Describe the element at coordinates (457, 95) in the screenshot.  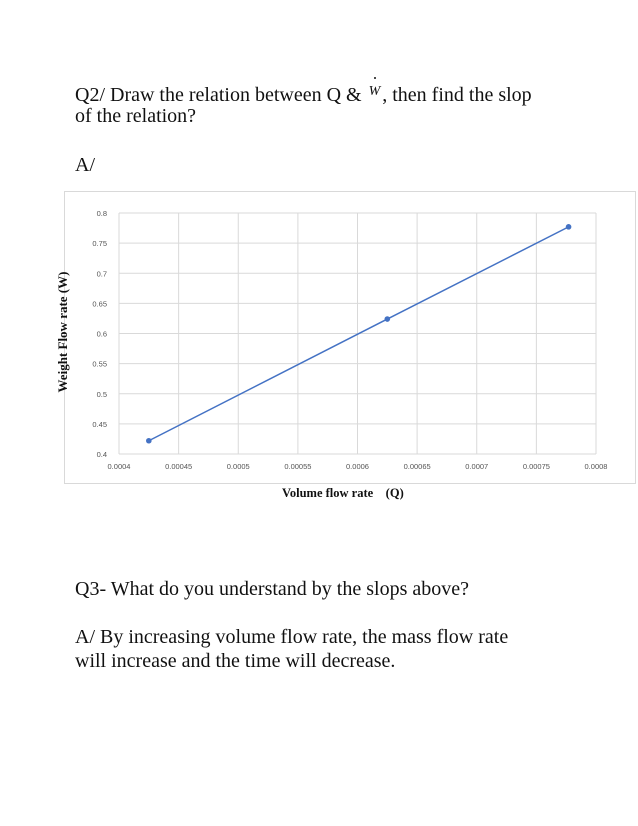
I see `question-2-suffix: , then find the slop` at that location.